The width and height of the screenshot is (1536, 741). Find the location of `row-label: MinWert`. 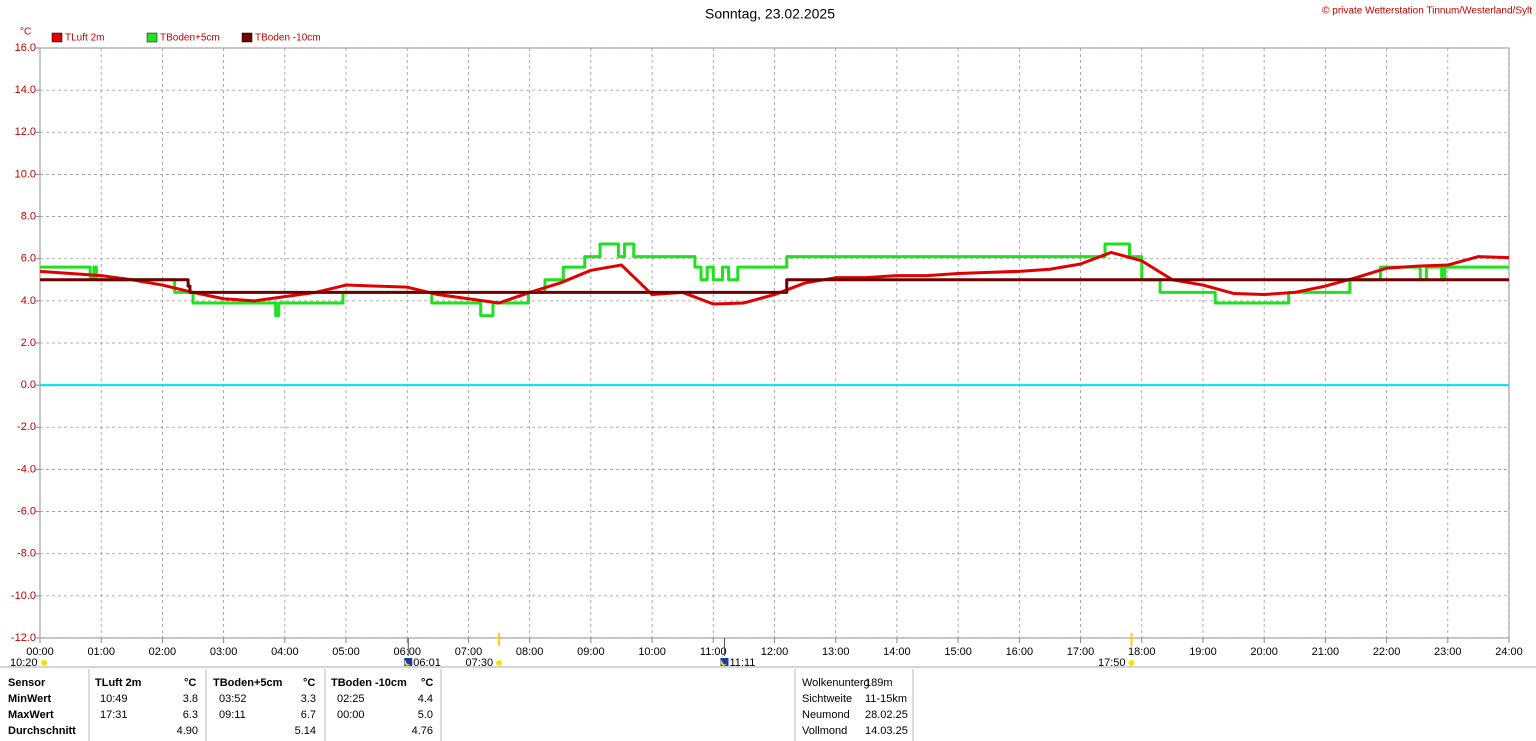

row-label: MinWert is located at coordinates (30, 699).